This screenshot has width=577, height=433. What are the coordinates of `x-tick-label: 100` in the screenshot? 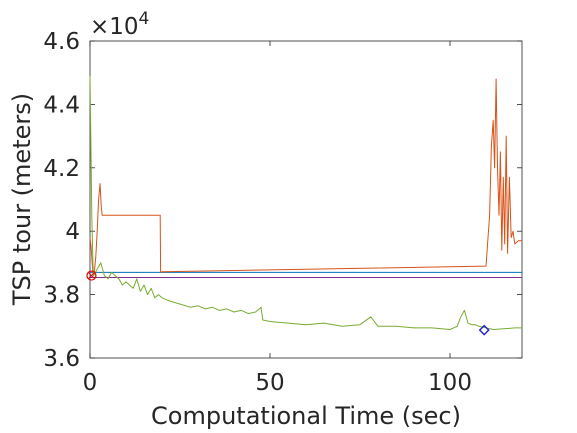 It's located at (450, 383).